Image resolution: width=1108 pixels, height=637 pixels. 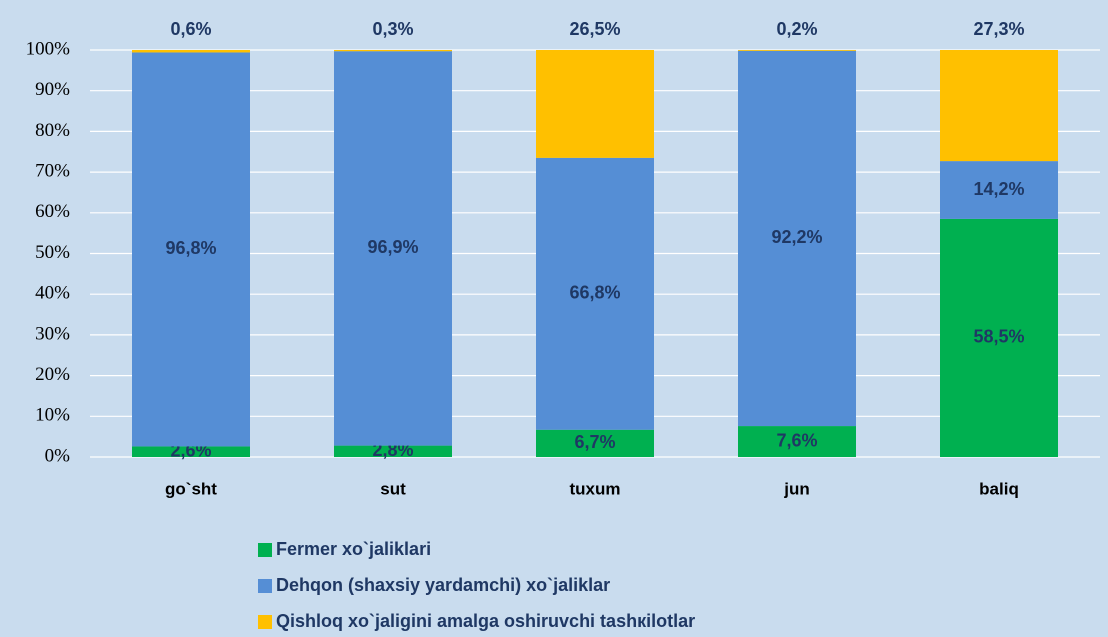 What do you see at coordinates (58, 455) in the screenshot?
I see `y-tick-label: 0%` at bounding box center [58, 455].